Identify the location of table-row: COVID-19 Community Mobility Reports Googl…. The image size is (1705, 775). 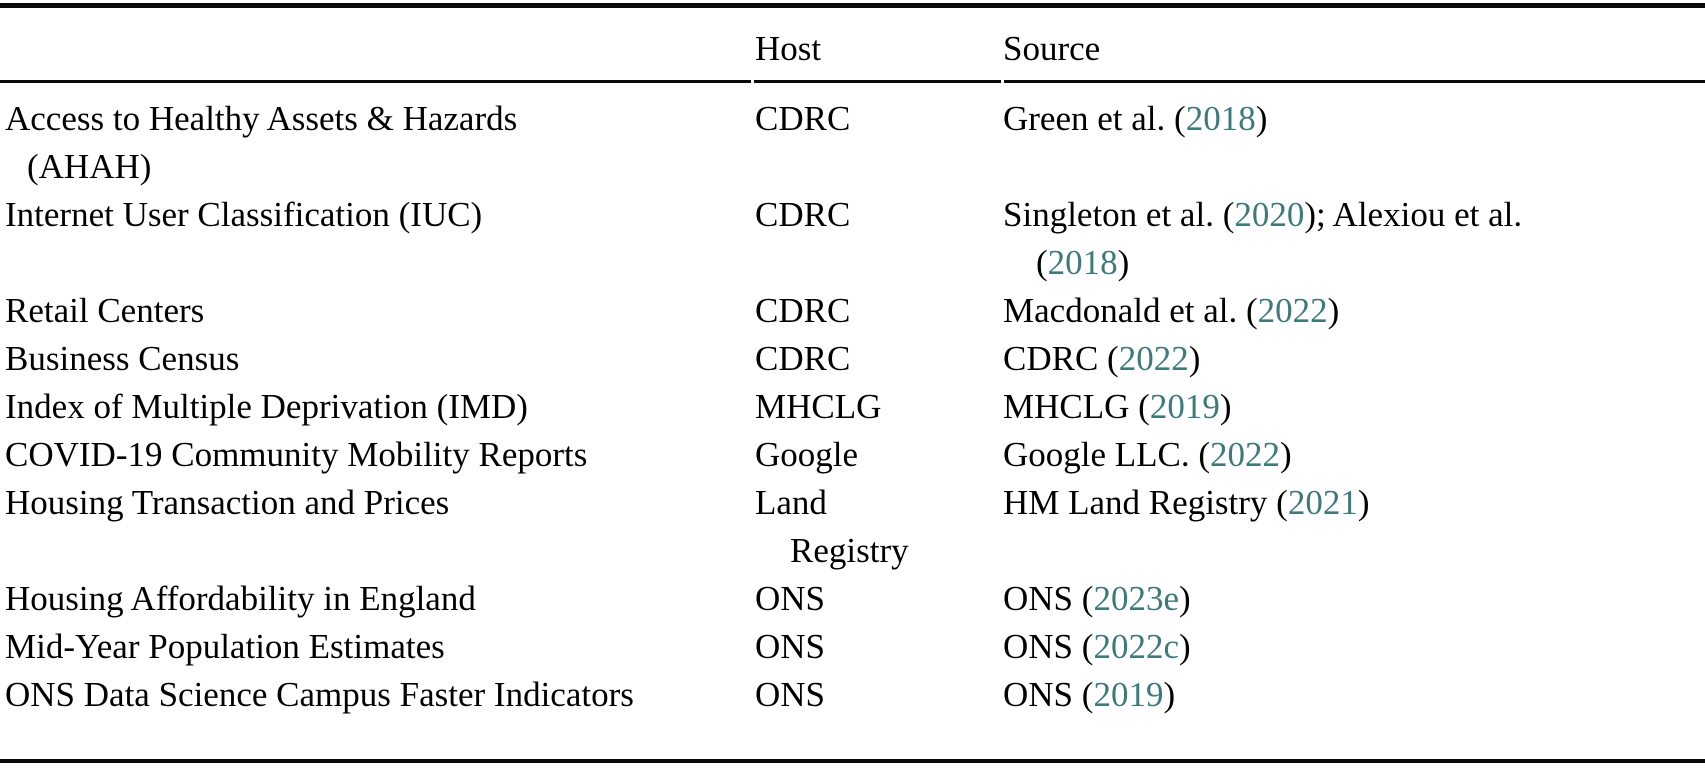
(852, 455).